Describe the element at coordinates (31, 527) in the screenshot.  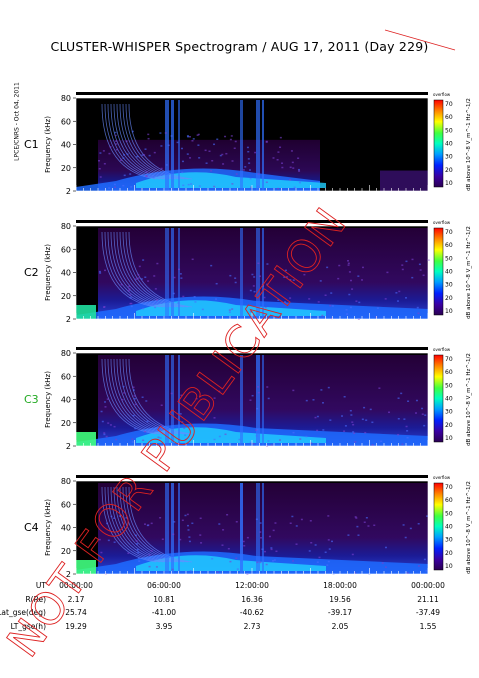
I see `spacecraft-label: C4` at that location.